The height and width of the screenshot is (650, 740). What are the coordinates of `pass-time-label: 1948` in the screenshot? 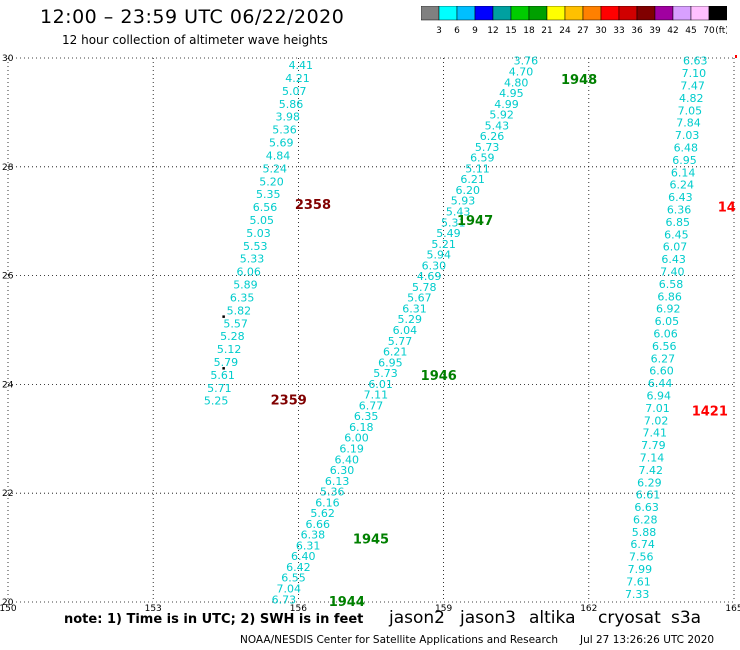 It's located at (579, 80).